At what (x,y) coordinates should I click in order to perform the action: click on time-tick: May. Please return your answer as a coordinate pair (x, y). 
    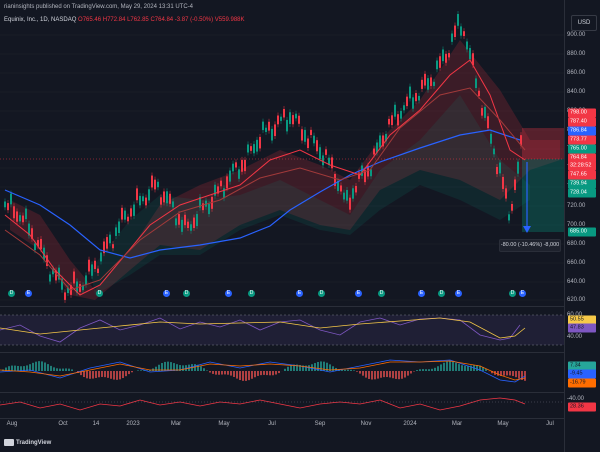
    Looking at the image, I should click on (503, 424).